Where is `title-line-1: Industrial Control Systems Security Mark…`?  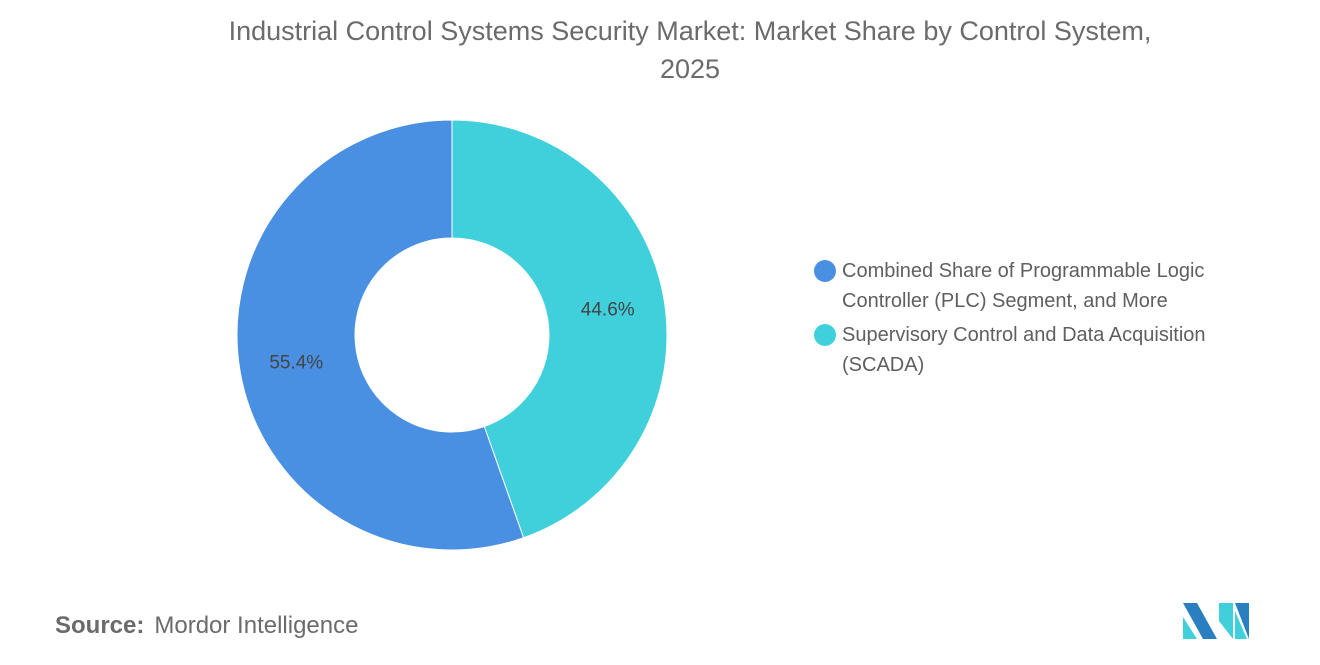
title-line-1: Industrial Control Systems Security Mark… is located at coordinates (690, 31).